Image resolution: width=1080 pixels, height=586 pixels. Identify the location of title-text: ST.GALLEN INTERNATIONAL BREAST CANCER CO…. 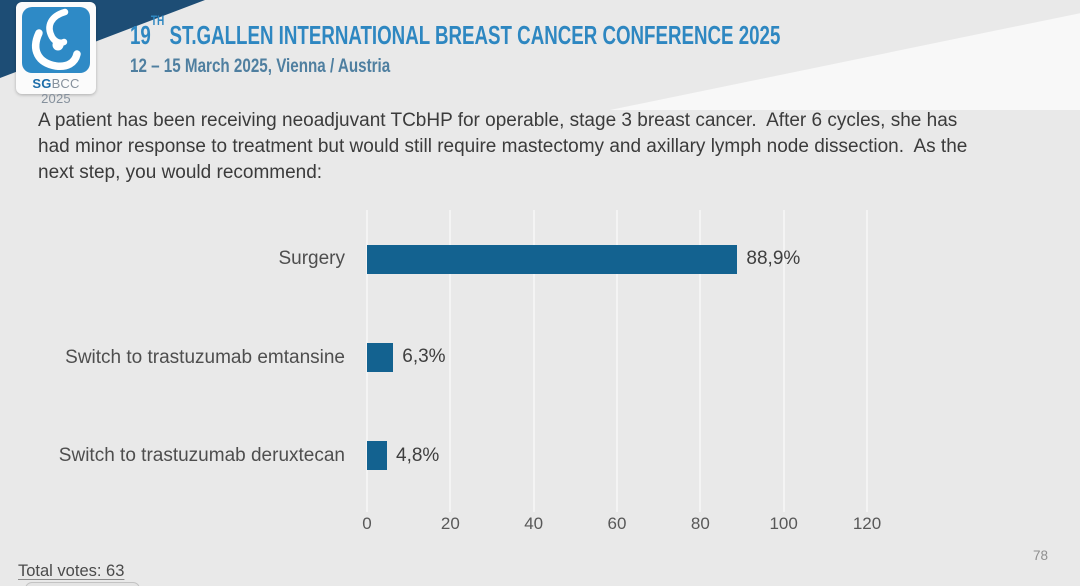
(472, 35).